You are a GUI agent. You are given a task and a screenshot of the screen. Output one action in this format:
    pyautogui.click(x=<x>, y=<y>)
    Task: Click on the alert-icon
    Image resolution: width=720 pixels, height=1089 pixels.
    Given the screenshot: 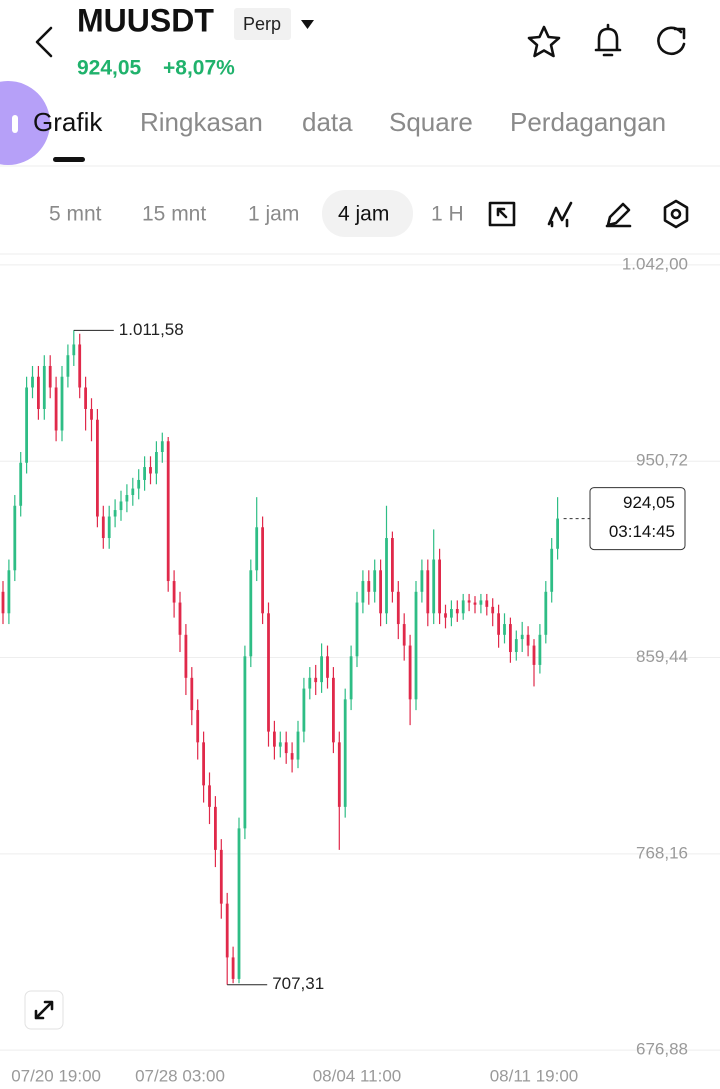 What is the action you would take?
    pyautogui.click(x=608, y=40)
    